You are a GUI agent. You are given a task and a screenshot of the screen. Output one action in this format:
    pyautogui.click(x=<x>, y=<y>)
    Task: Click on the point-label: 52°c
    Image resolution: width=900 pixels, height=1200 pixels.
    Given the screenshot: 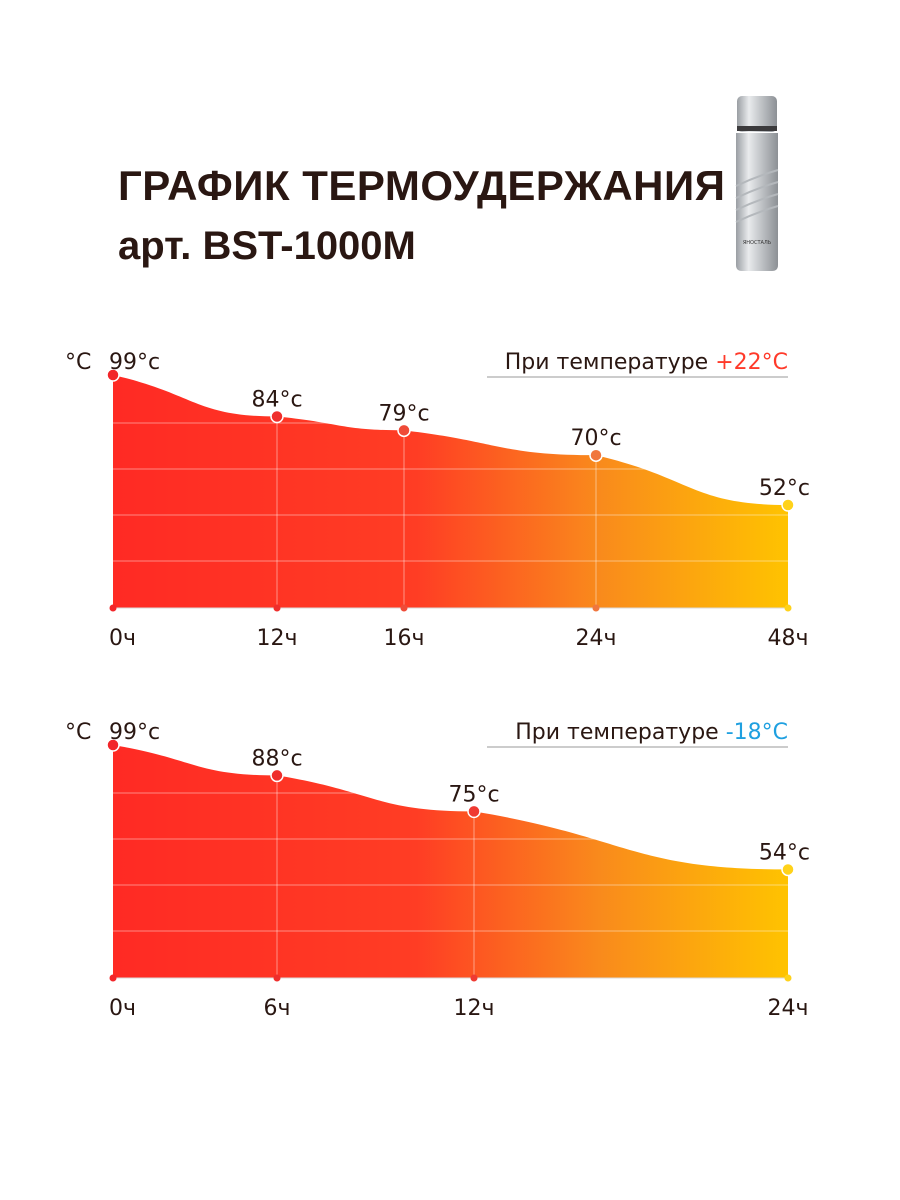 What is the action you would take?
    pyautogui.click(x=784, y=488)
    